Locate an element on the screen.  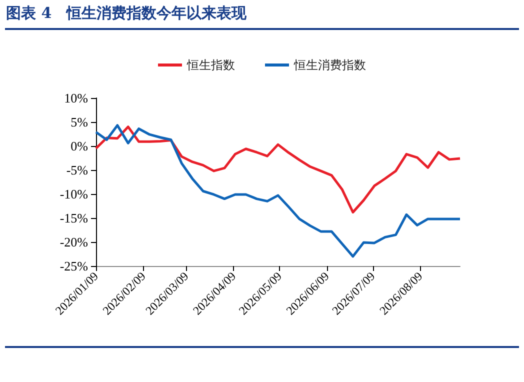
legend-label: 恒生消费指数 is located at coordinates (329, 65).